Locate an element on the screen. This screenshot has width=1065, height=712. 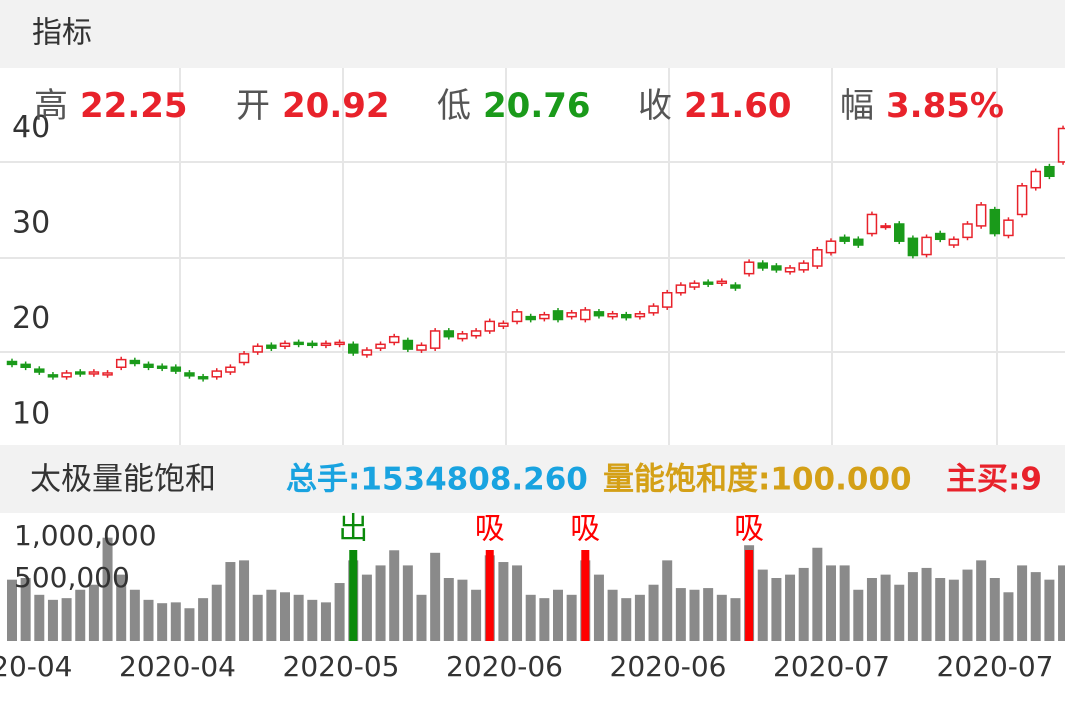
y-tick-label: 500,000 is located at coordinates (72, 577).